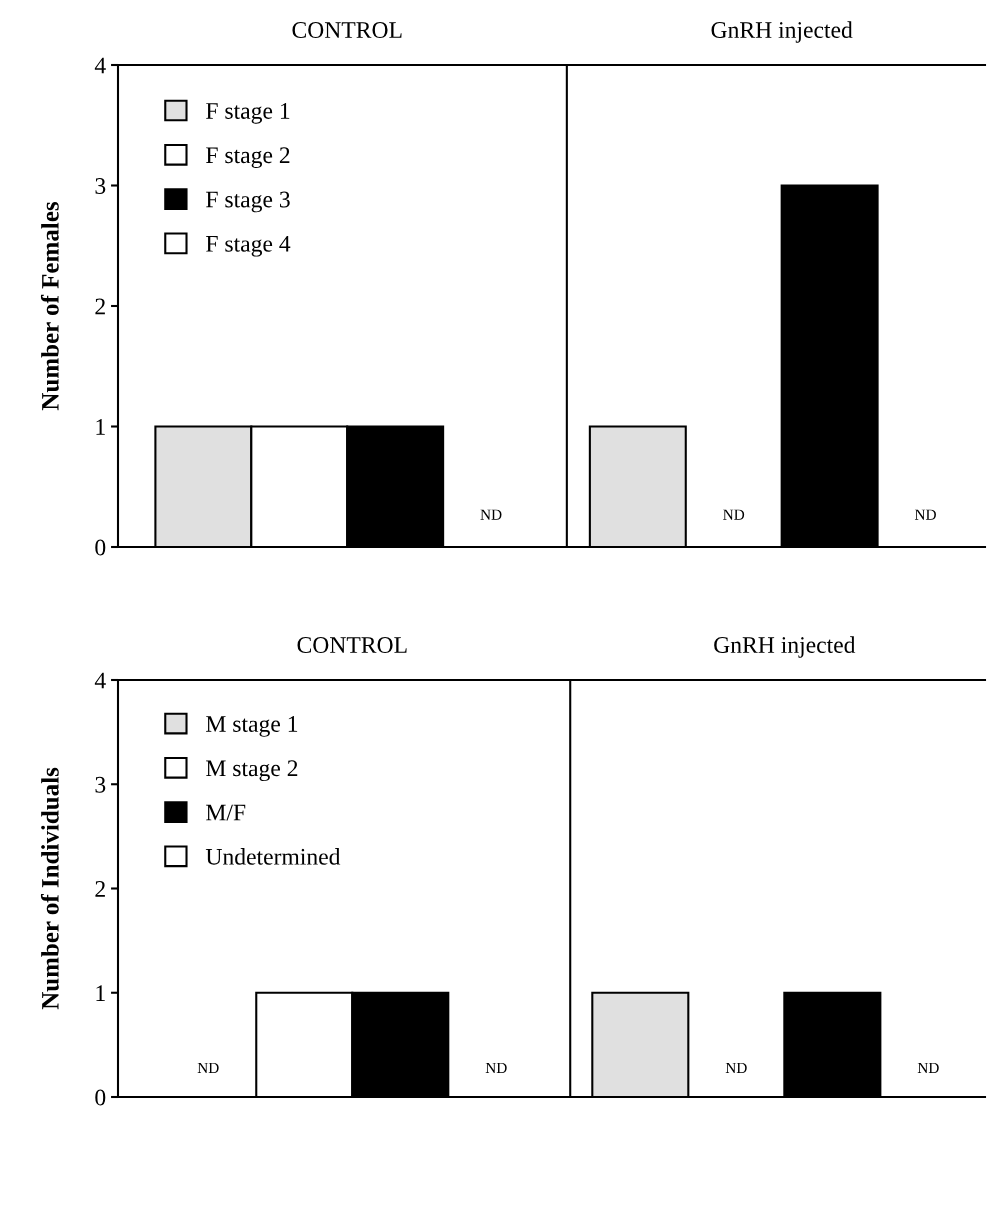  I want to click on legend-label: F stage 3, so click(248, 202).